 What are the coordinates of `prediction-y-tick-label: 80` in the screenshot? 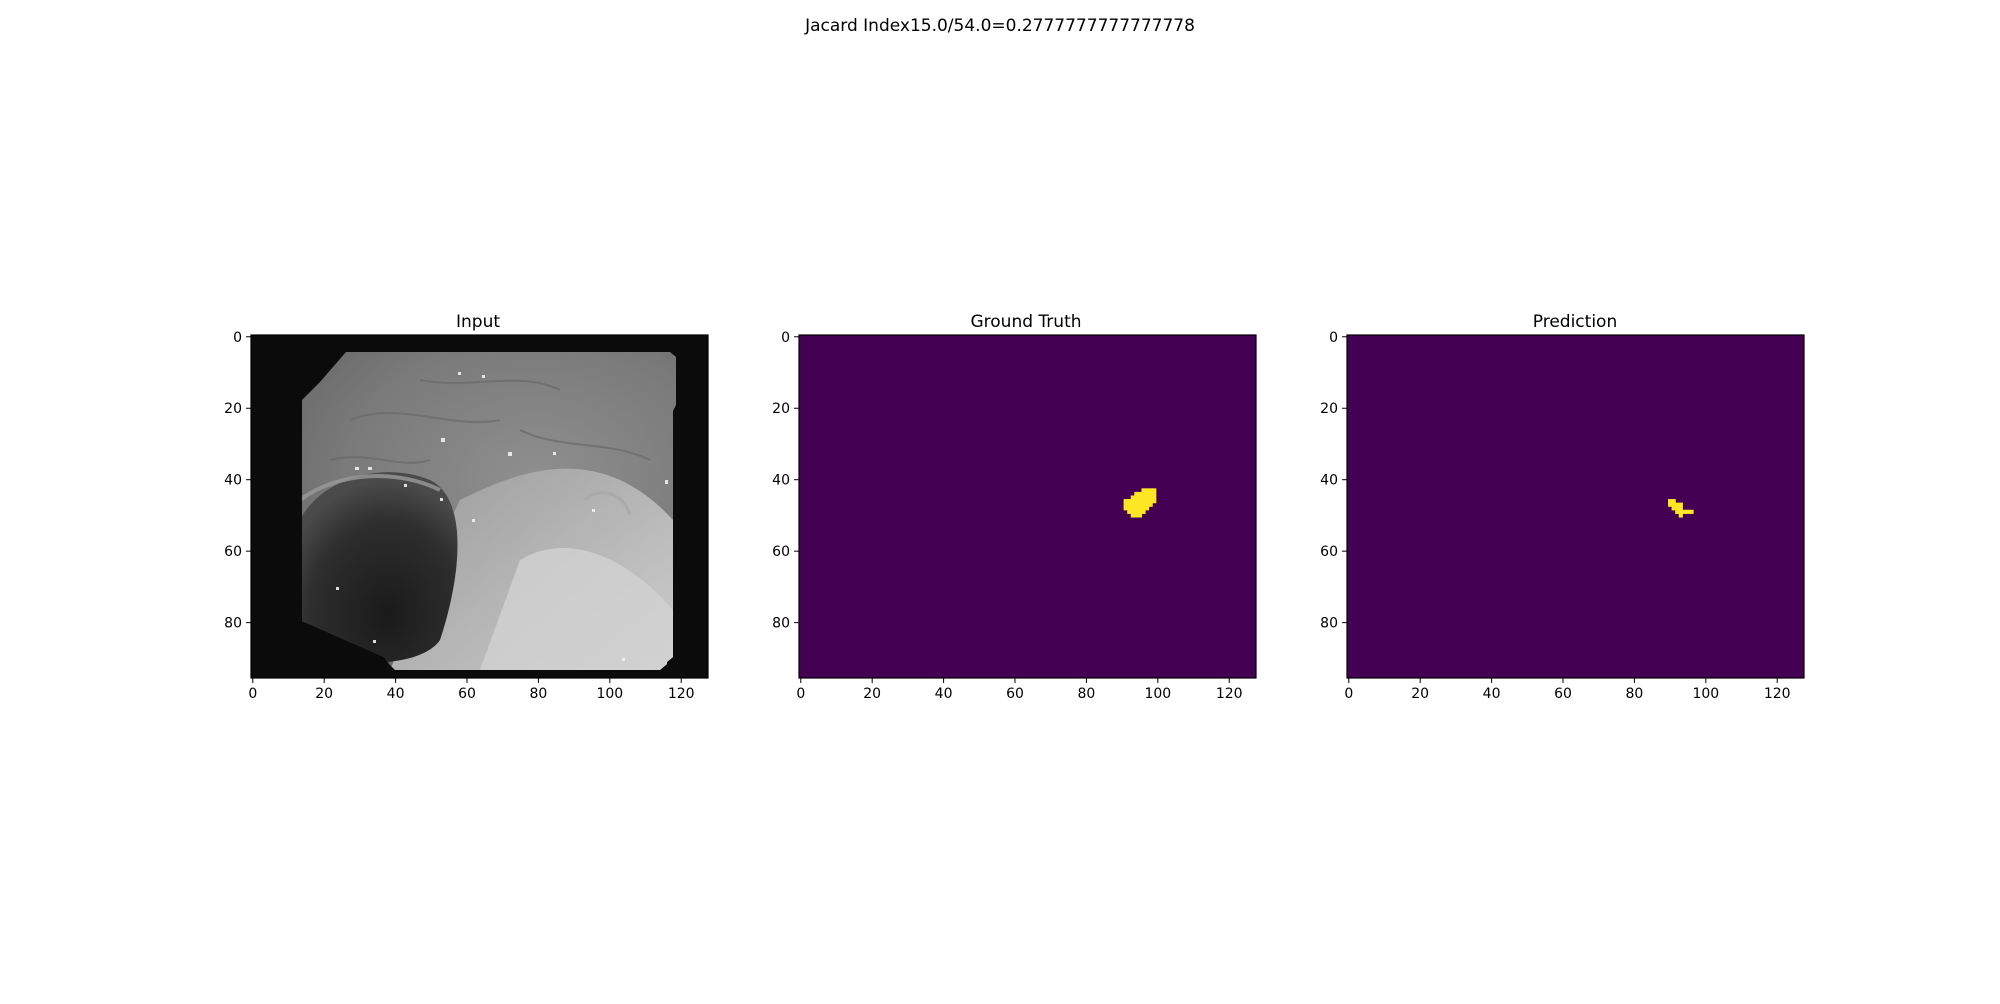 It's located at (1329, 624).